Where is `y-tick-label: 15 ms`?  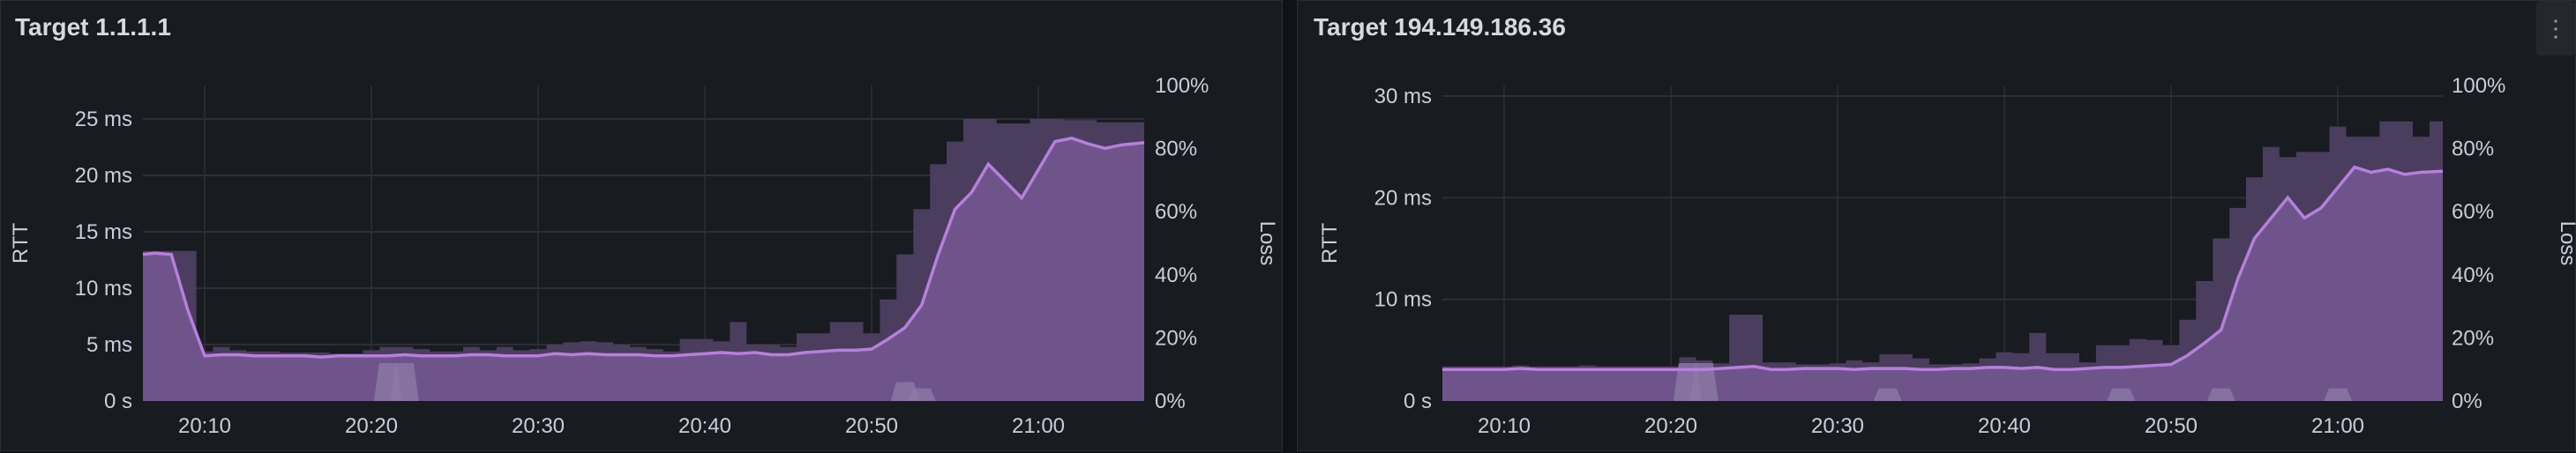
y-tick-label: 15 ms is located at coordinates (104, 232).